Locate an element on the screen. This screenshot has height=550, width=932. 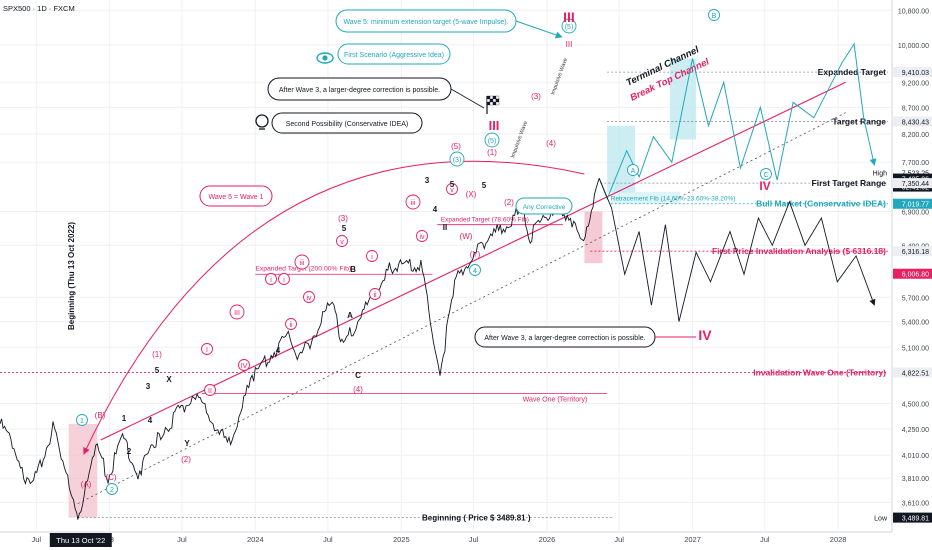
y-tick-10: 5,100.00 is located at coordinates (915, 348).